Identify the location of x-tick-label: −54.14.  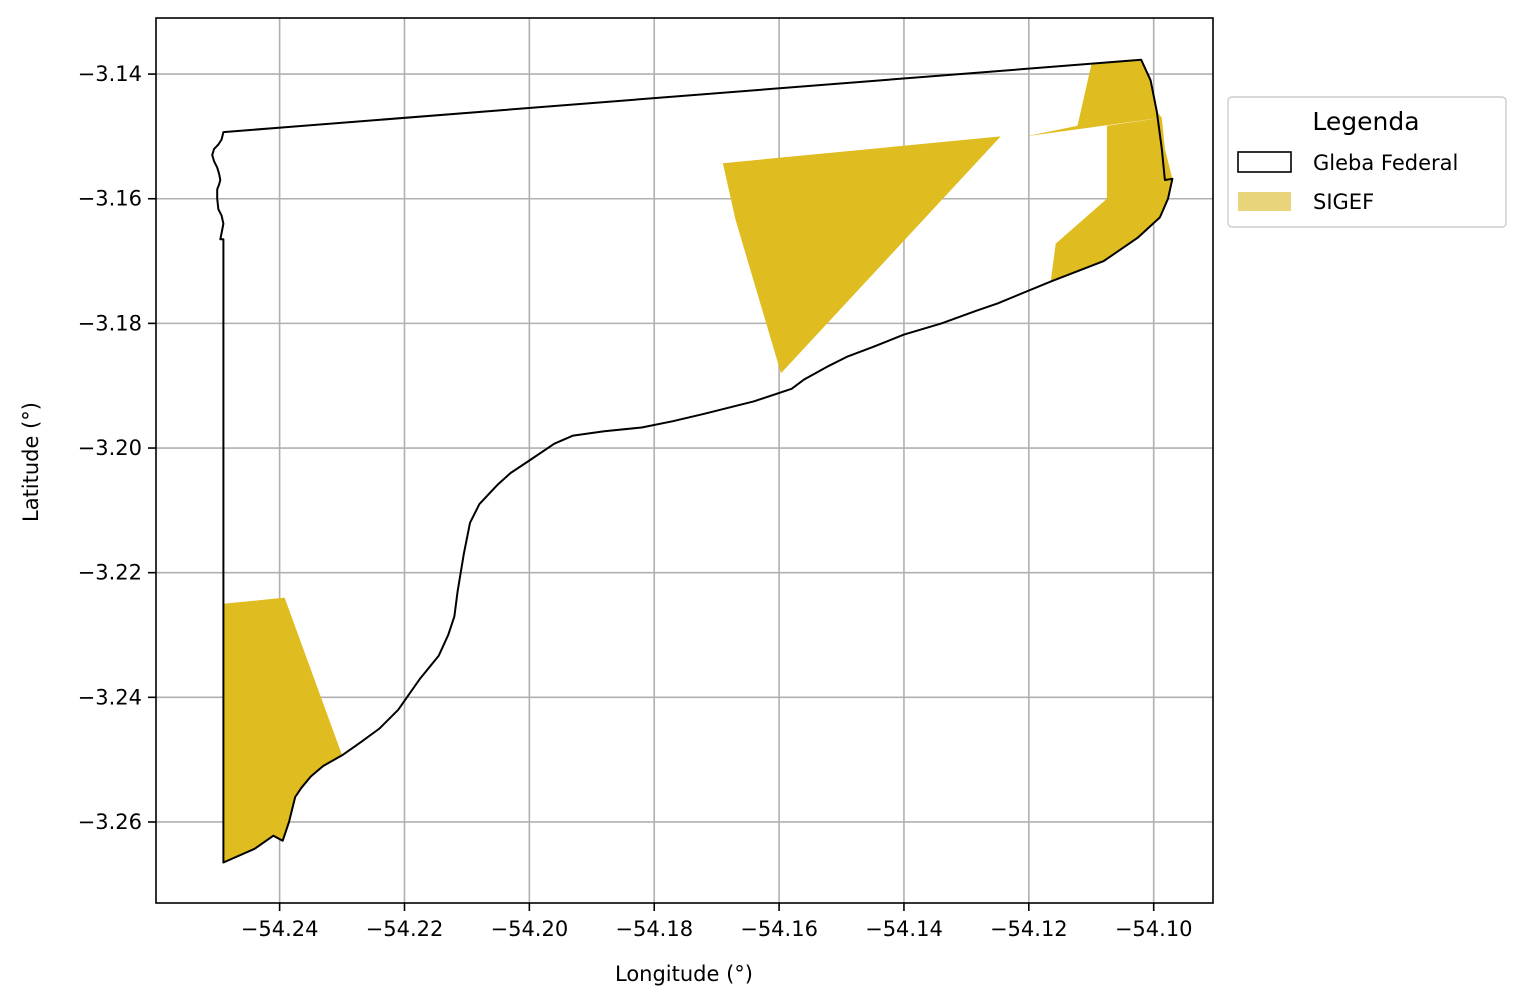
(904, 929).